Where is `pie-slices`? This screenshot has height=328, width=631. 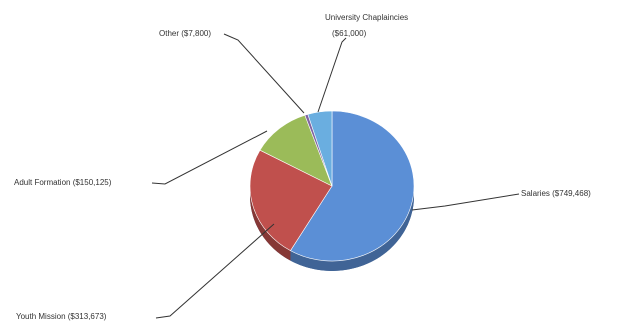
pie-slices is located at coordinates (332, 186).